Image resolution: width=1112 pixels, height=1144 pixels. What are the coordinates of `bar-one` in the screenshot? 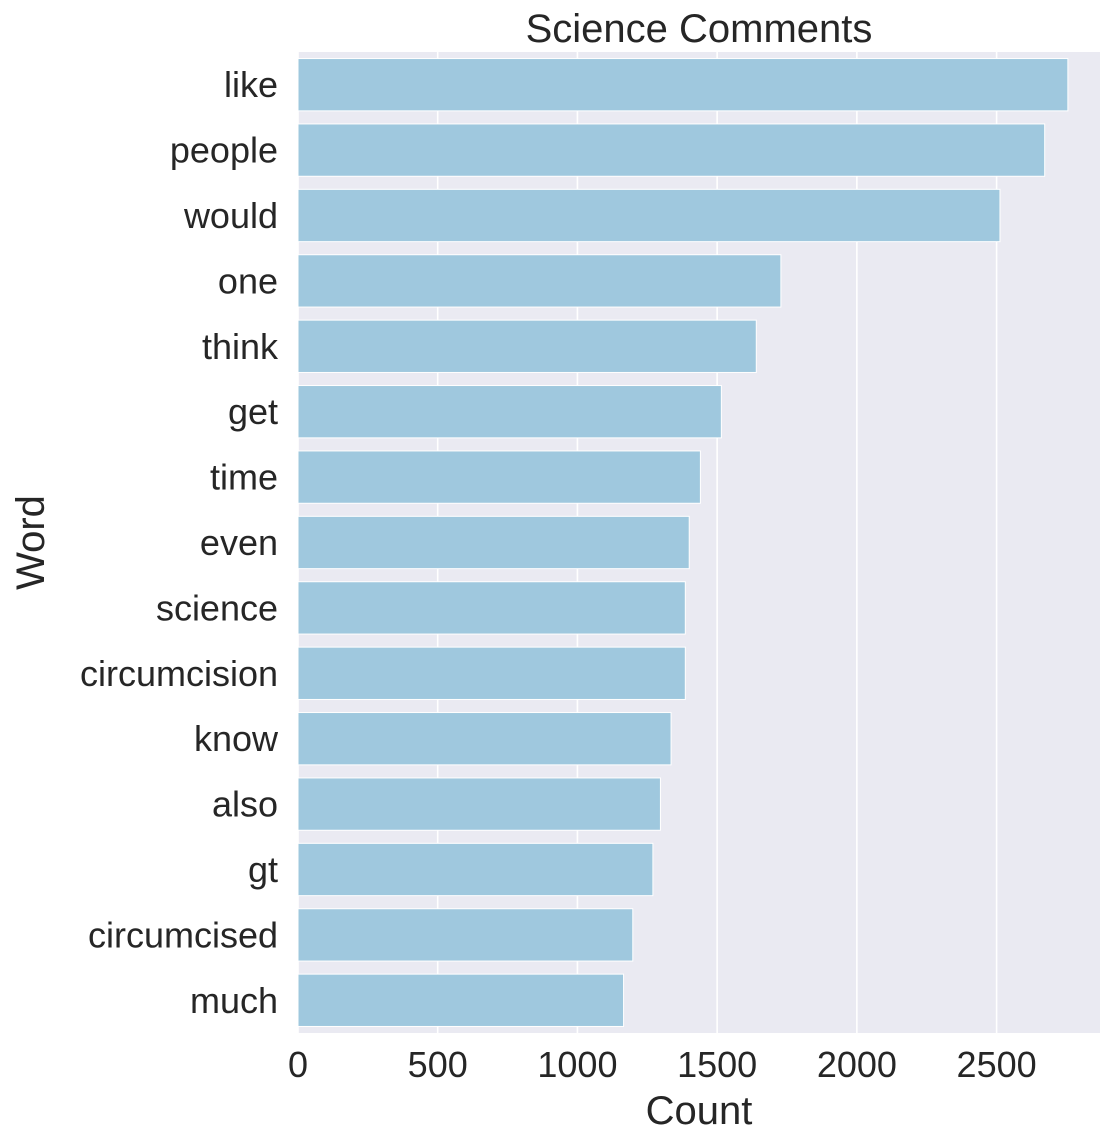 It's located at (539, 281).